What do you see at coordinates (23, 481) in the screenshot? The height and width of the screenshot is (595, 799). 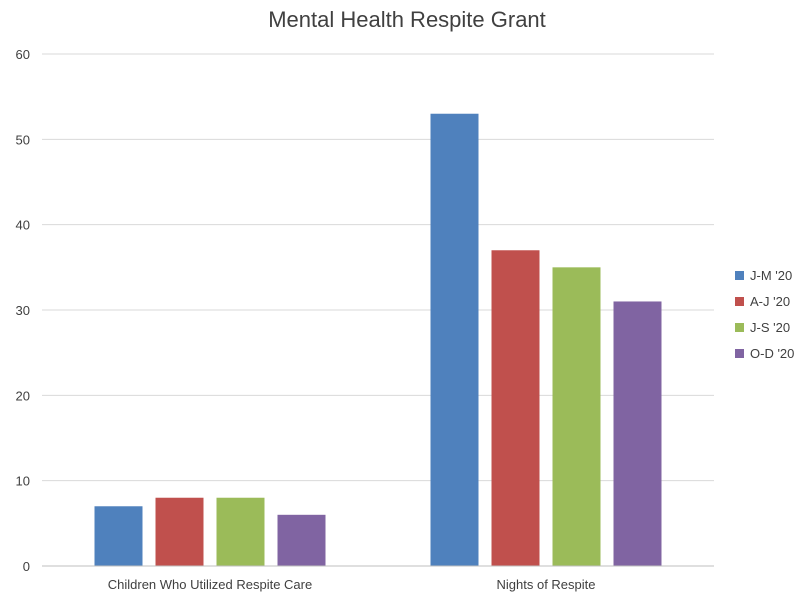 I see `y-tick-label: 10` at bounding box center [23, 481].